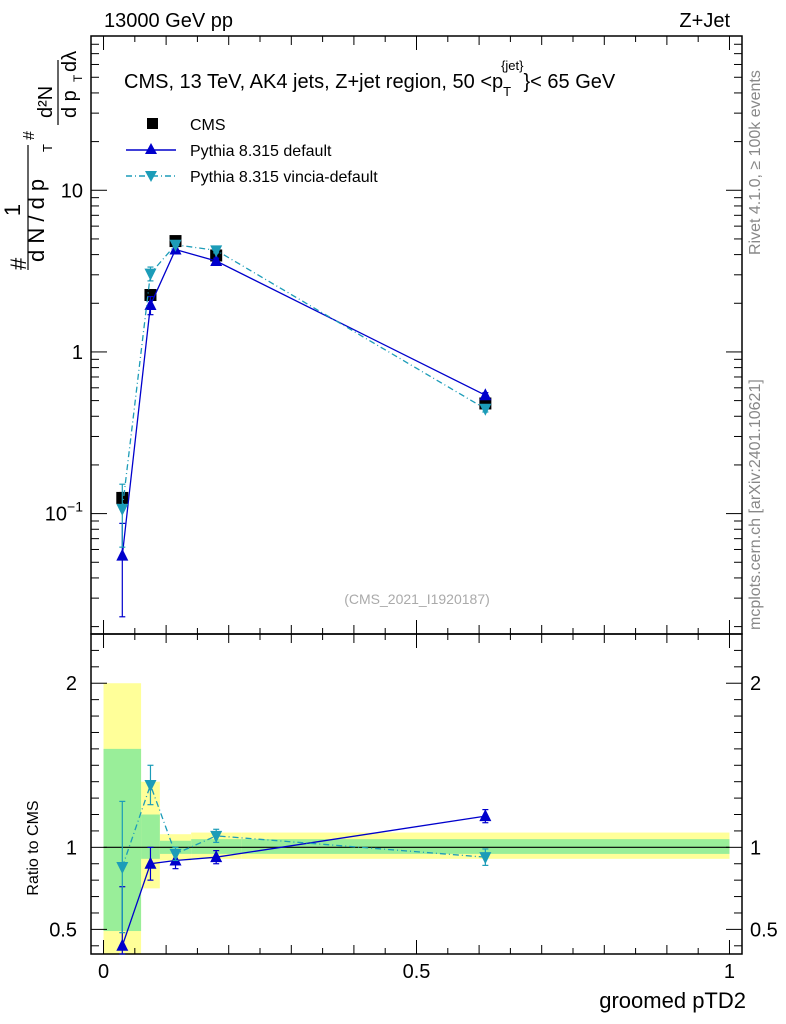  What do you see at coordinates (63, 930) in the screenshot?
I see `ratio-y-tick-label: 0.5` at bounding box center [63, 930].